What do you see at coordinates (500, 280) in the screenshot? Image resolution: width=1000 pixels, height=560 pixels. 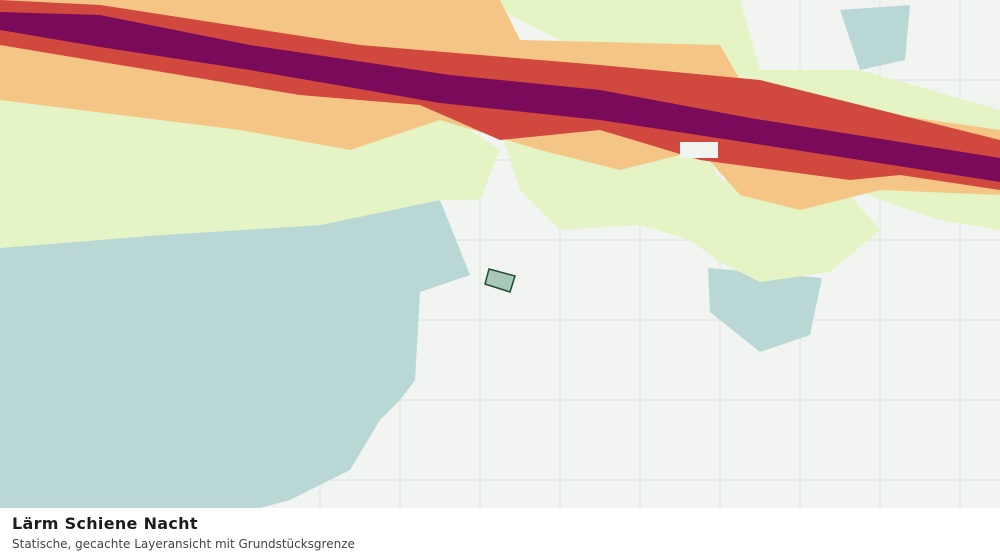 I see `parcel-boundary` at bounding box center [500, 280].